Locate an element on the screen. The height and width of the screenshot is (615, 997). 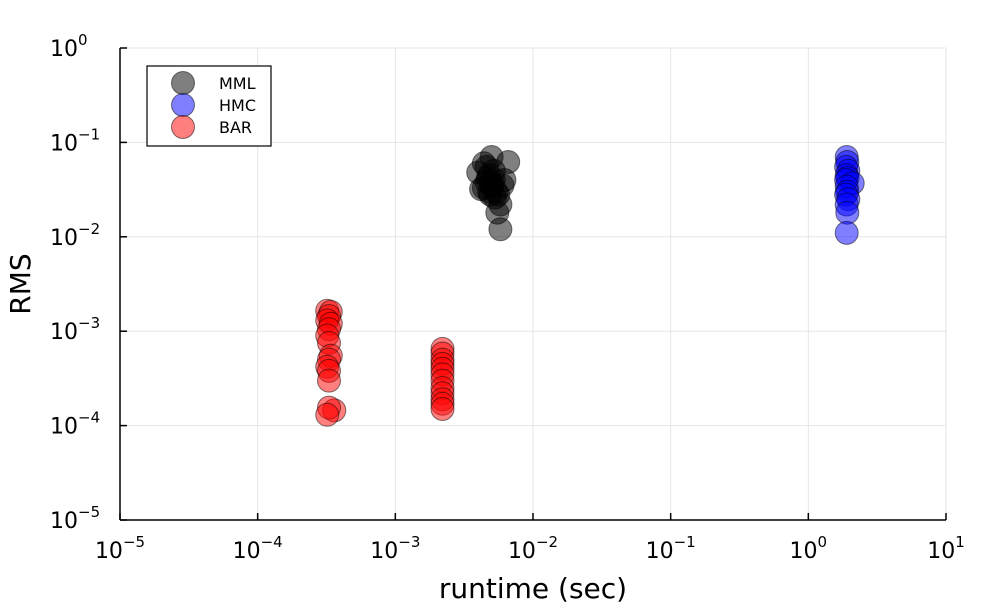
y-tick-label: 10⁻¹ is located at coordinates (75, 140).